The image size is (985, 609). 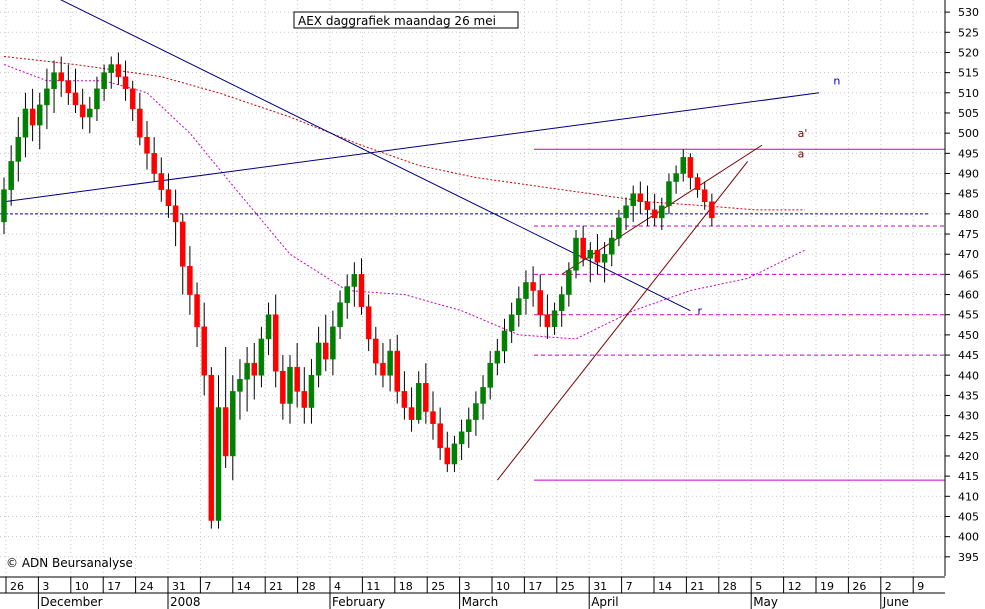 What do you see at coordinates (69, 563) in the screenshot?
I see `chart-credit: © ADN Beursanalyse` at bounding box center [69, 563].